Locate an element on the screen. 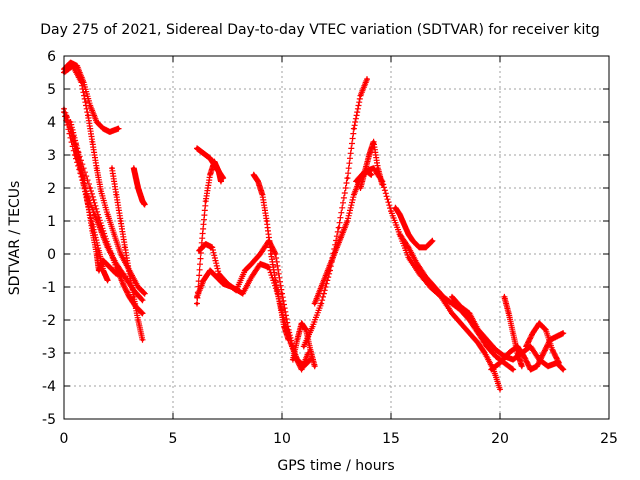 This screenshot has width=640, height=480. x-tick-label: 0 is located at coordinates (64, 439).